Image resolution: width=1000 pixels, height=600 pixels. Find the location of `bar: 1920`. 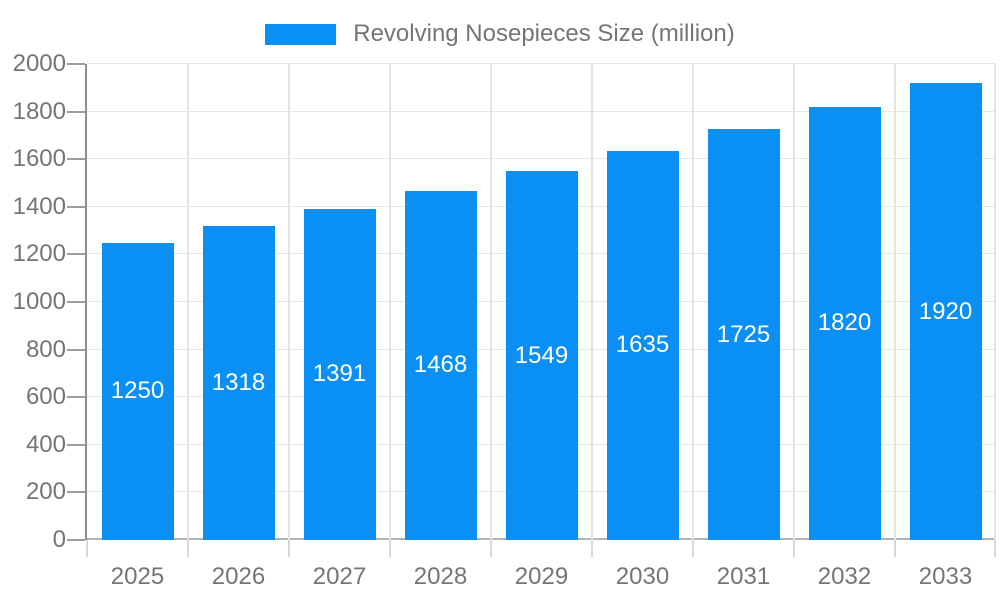

bar: 1920 is located at coordinates (945, 311).